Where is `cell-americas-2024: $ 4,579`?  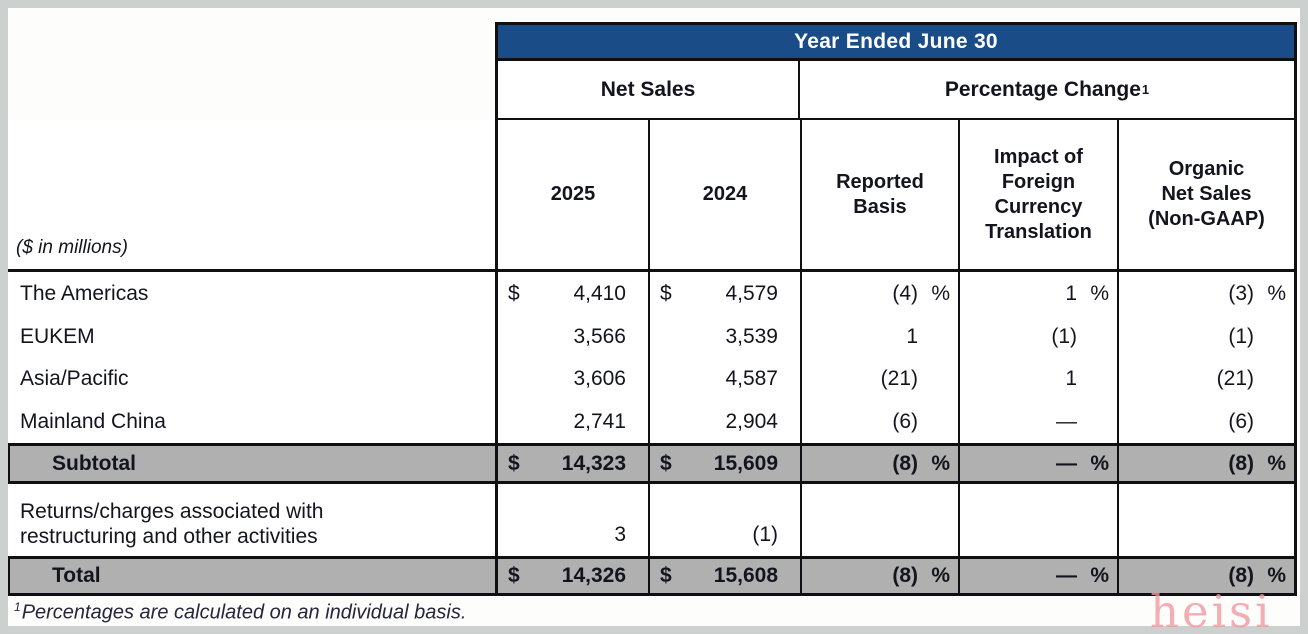 cell-americas-2024: $ 4,579 is located at coordinates (724, 294).